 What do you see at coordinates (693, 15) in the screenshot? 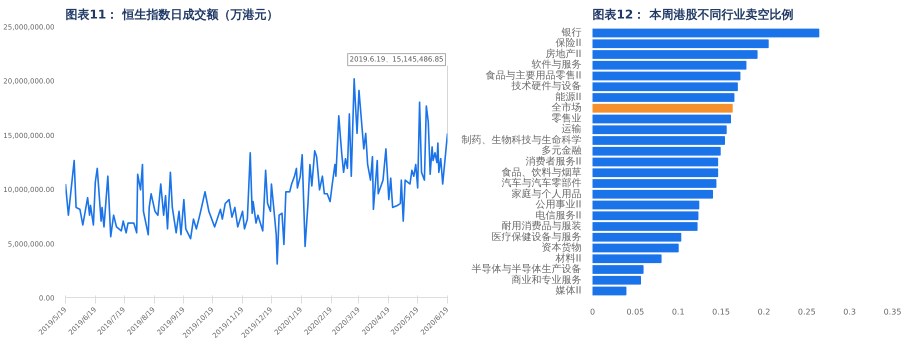
I see `chart-title: 图表12： 本周港股不同行业卖空比例` at bounding box center [693, 15].